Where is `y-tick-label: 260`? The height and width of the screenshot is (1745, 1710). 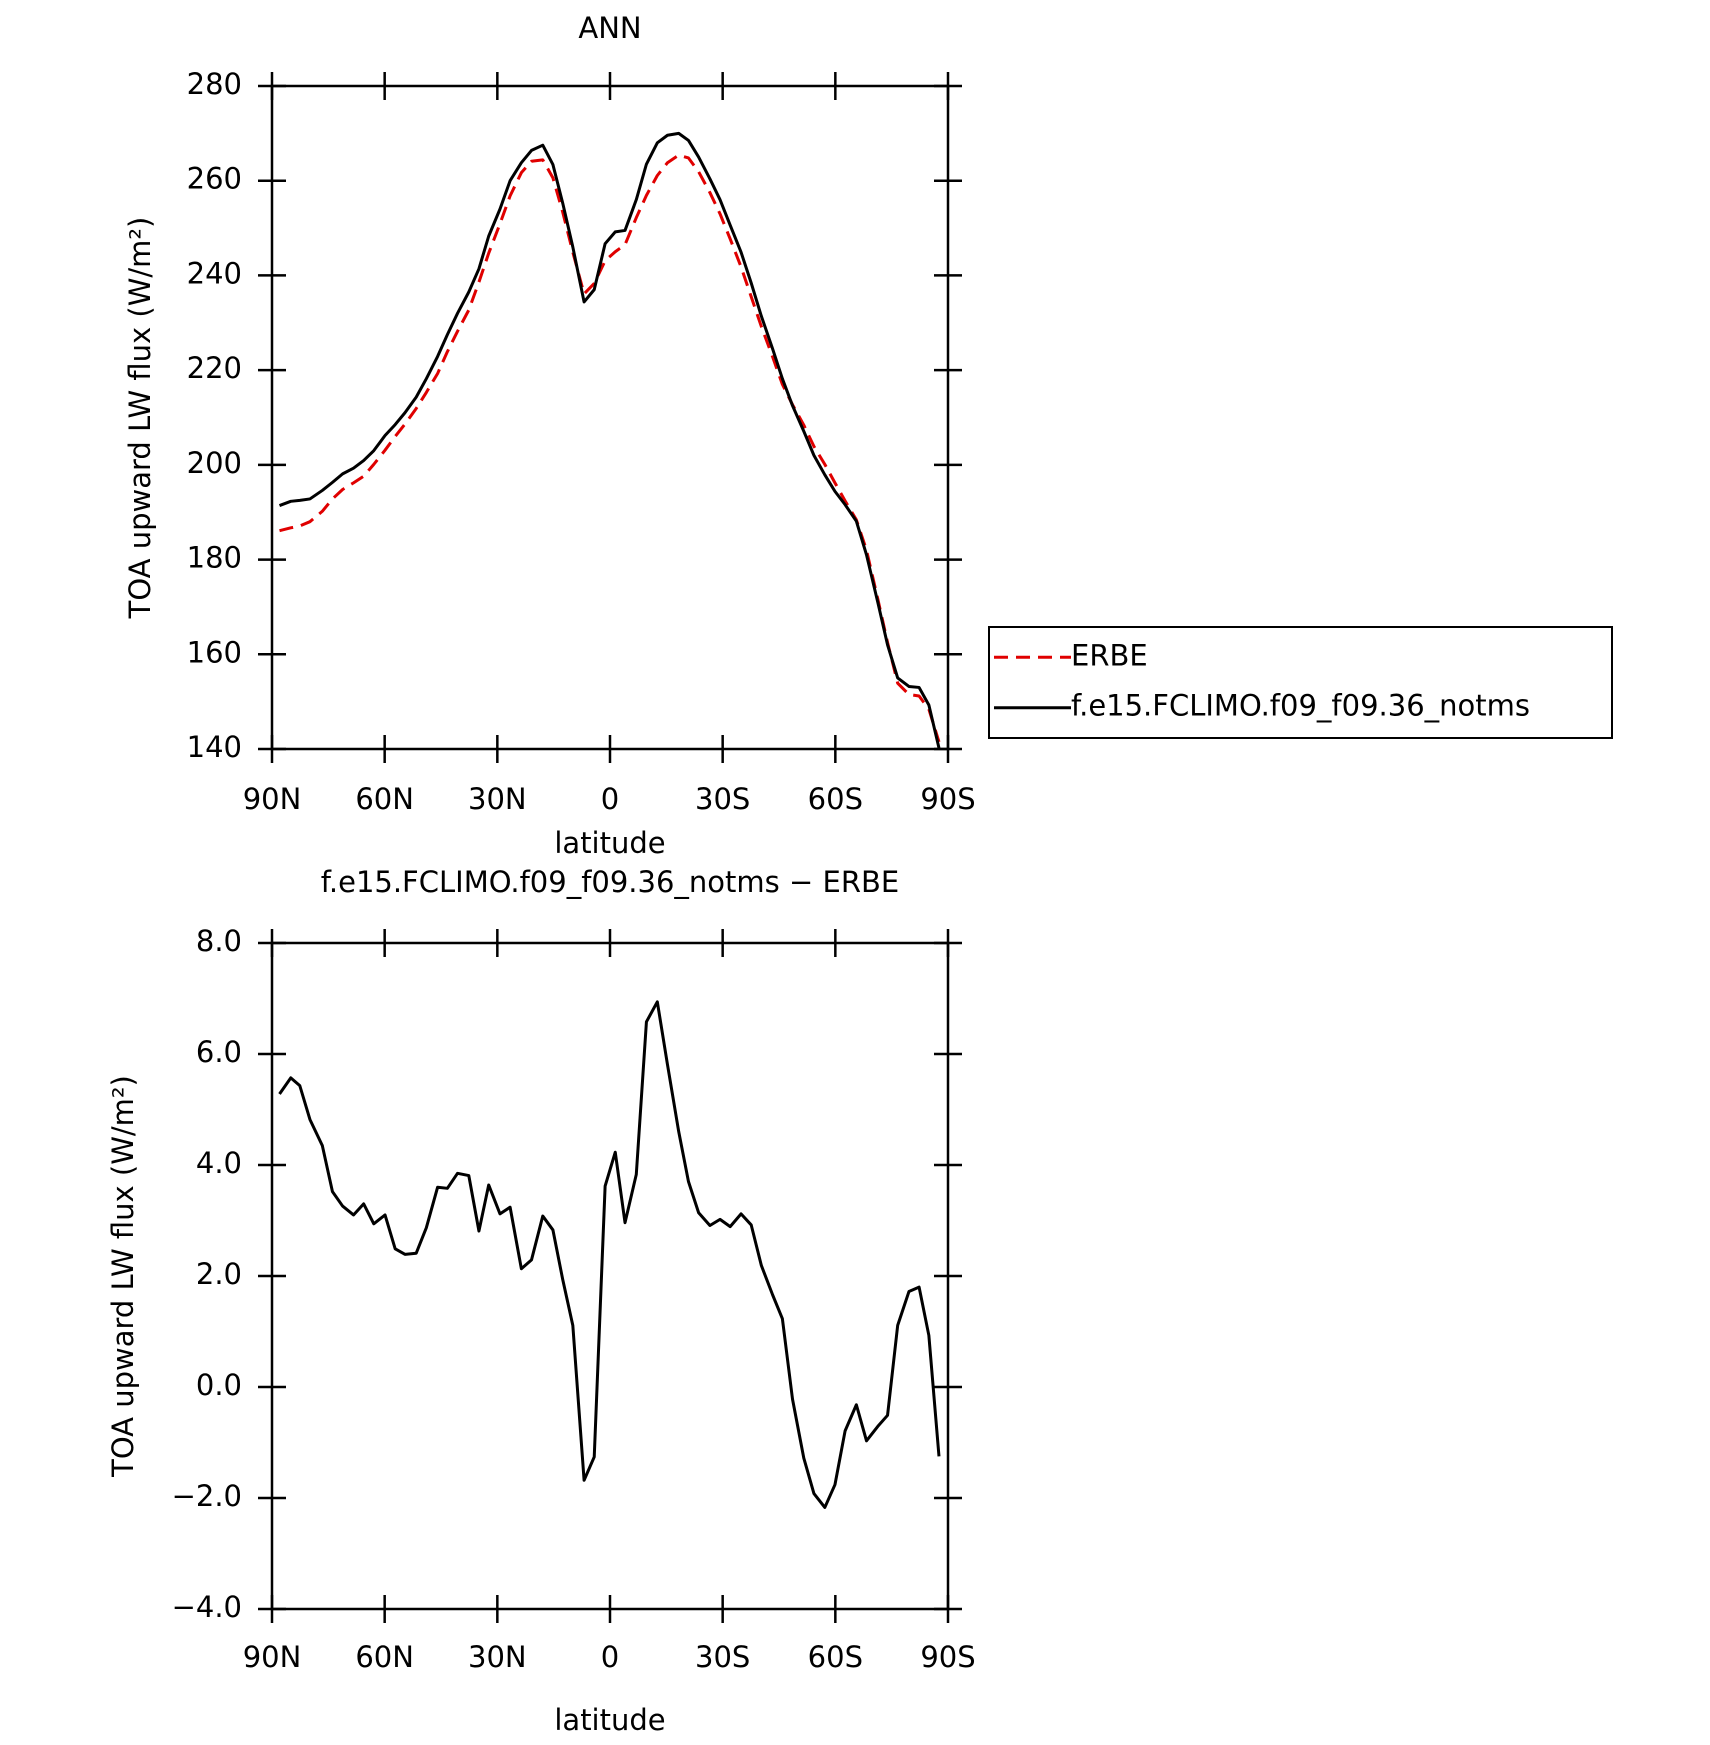
y-tick-label: 260 is located at coordinates (214, 179).